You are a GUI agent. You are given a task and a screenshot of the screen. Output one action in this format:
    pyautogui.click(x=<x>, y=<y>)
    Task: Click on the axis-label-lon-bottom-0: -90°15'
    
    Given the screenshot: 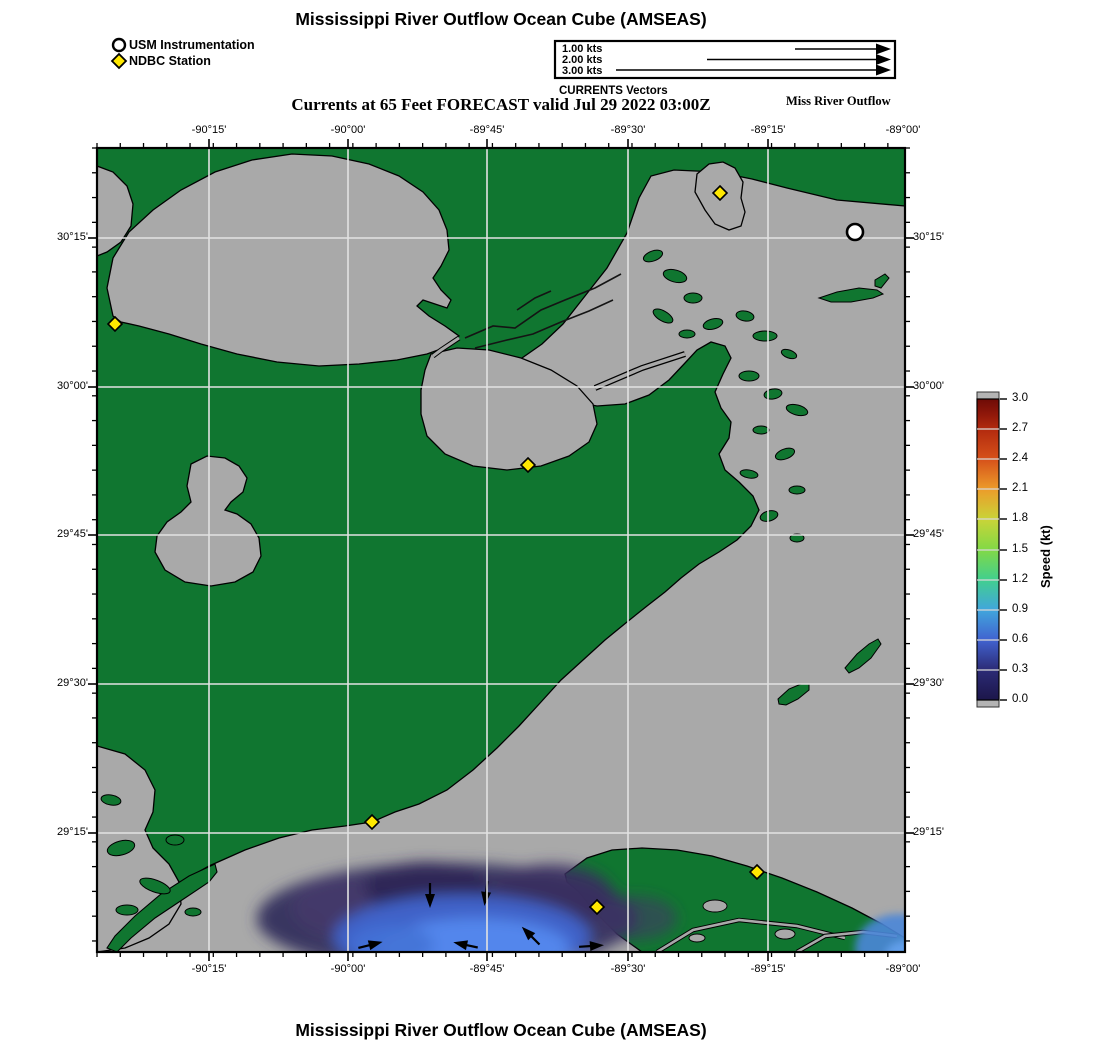 What is the action you would take?
    pyautogui.click(x=209, y=969)
    